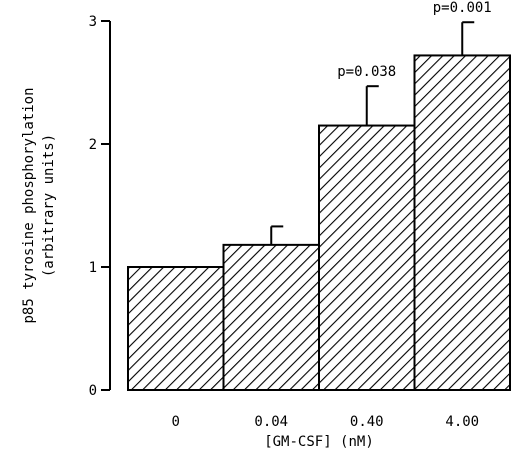 Image resolution: width=520 pixels, height=465 pixels. What do you see at coordinates (93, 22) in the screenshot?
I see `y-tick-label-3: 3` at bounding box center [93, 22].